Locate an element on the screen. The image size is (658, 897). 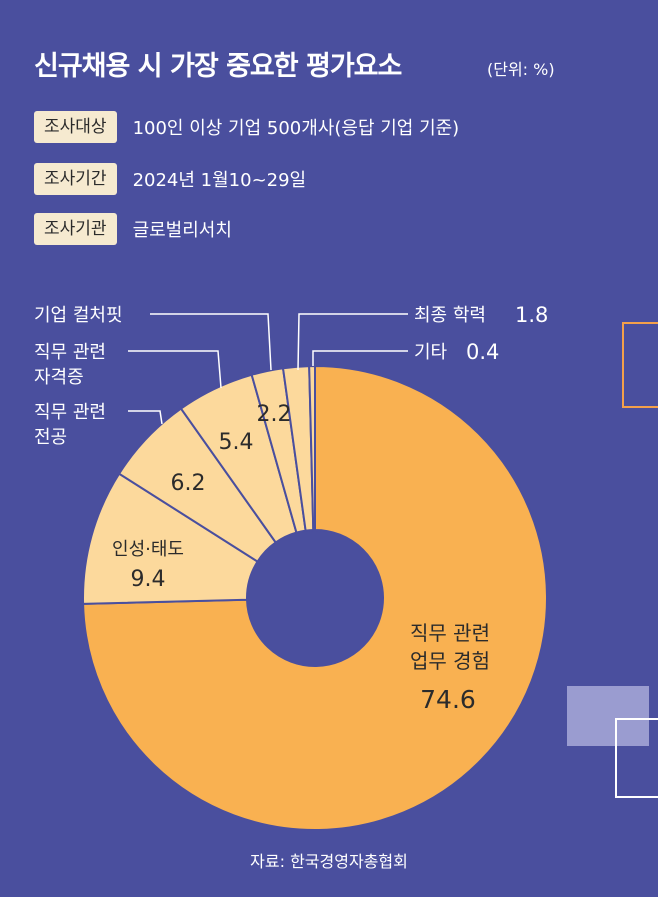
leader-line-gita is located at coordinates (360, 358).